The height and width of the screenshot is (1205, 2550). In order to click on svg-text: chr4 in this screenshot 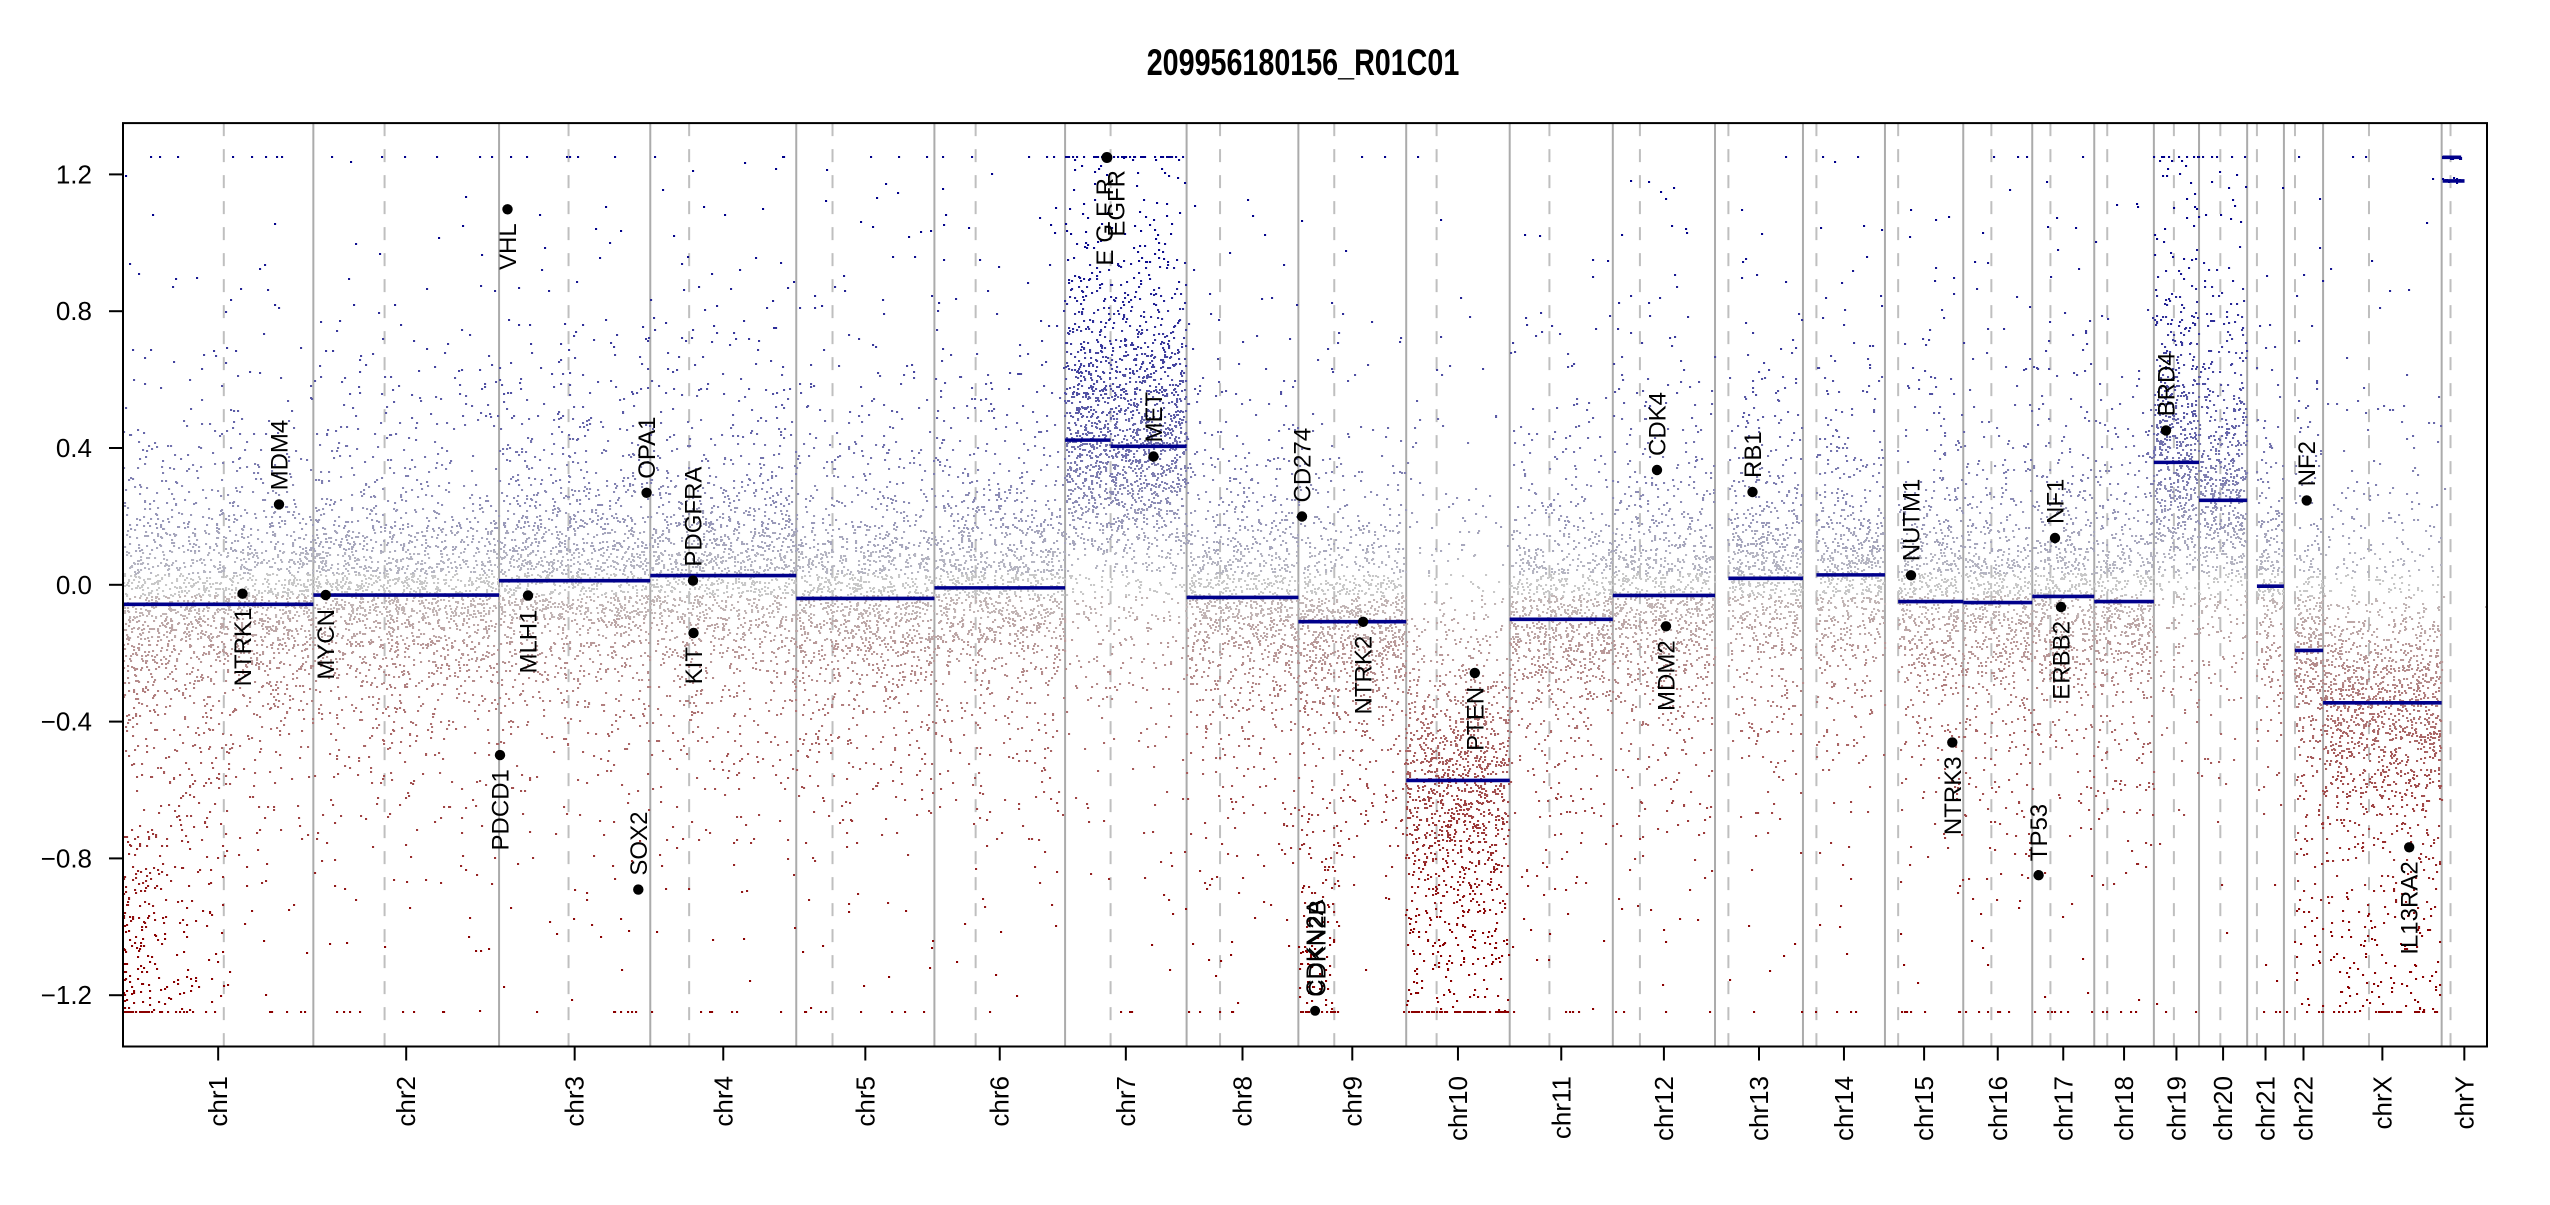, I will do `click(723, 1101)`.